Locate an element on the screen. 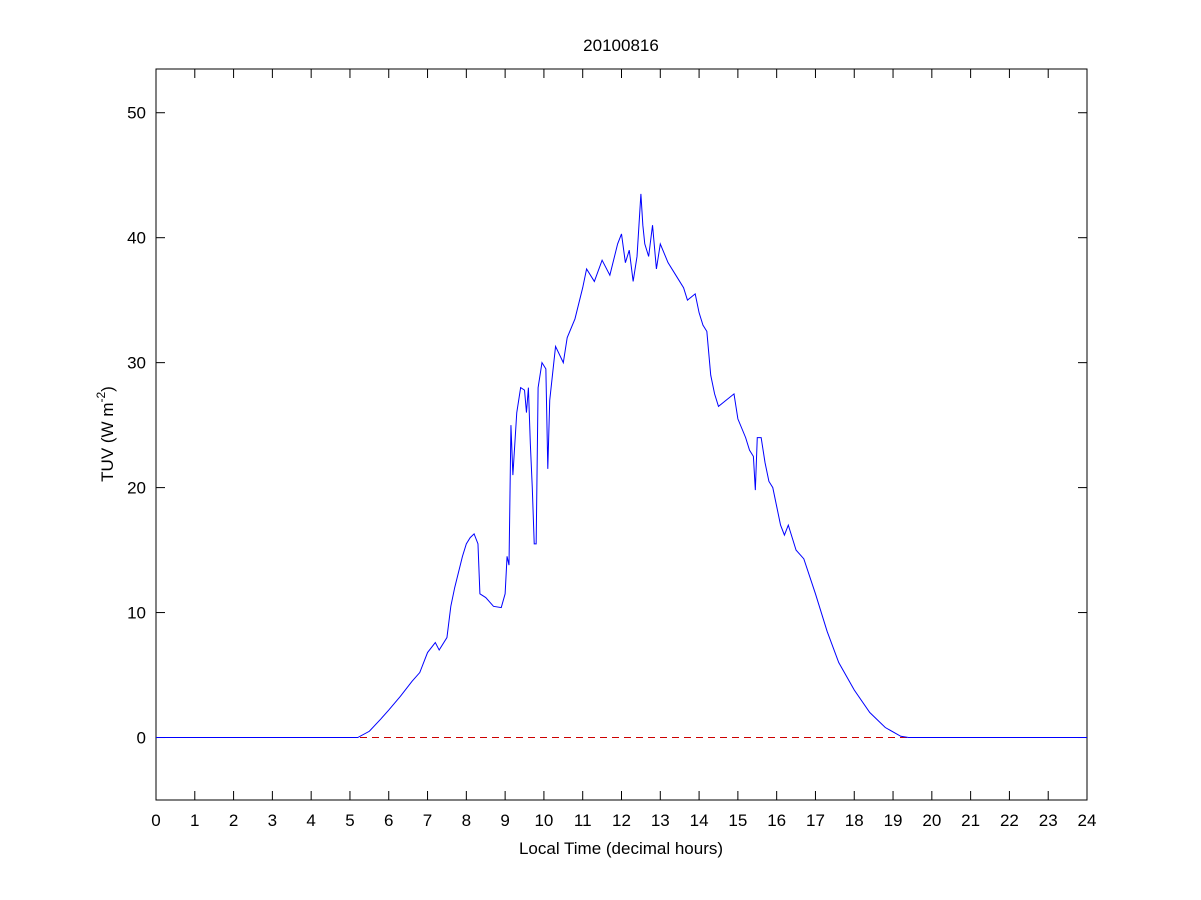 Image resolution: width=1201 pixels, height=900 pixels. x-tick-label: 21 is located at coordinates (970, 820).